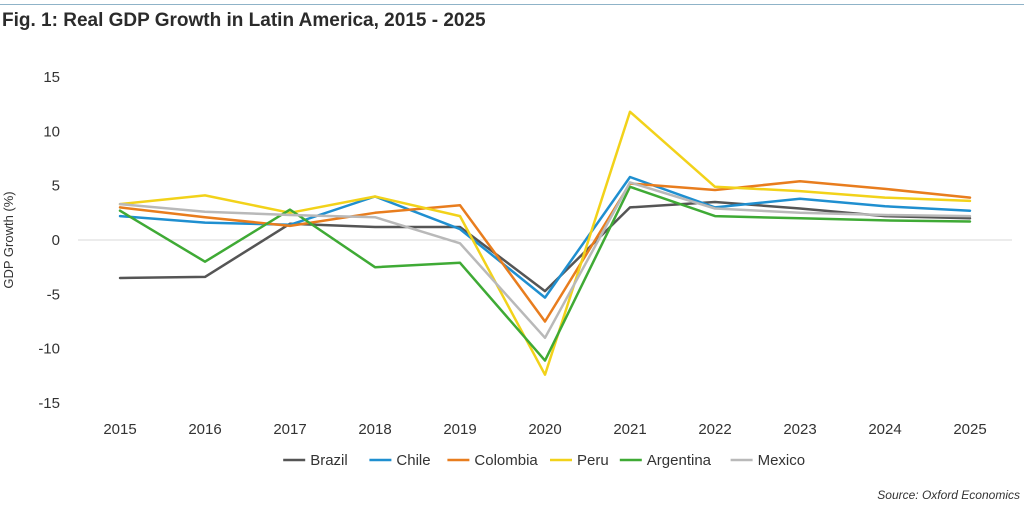 The width and height of the screenshot is (1024, 512). What do you see at coordinates (56, 240) in the screenshot?
I see `y-tick-label: 0` at bounding box center [56, 240].